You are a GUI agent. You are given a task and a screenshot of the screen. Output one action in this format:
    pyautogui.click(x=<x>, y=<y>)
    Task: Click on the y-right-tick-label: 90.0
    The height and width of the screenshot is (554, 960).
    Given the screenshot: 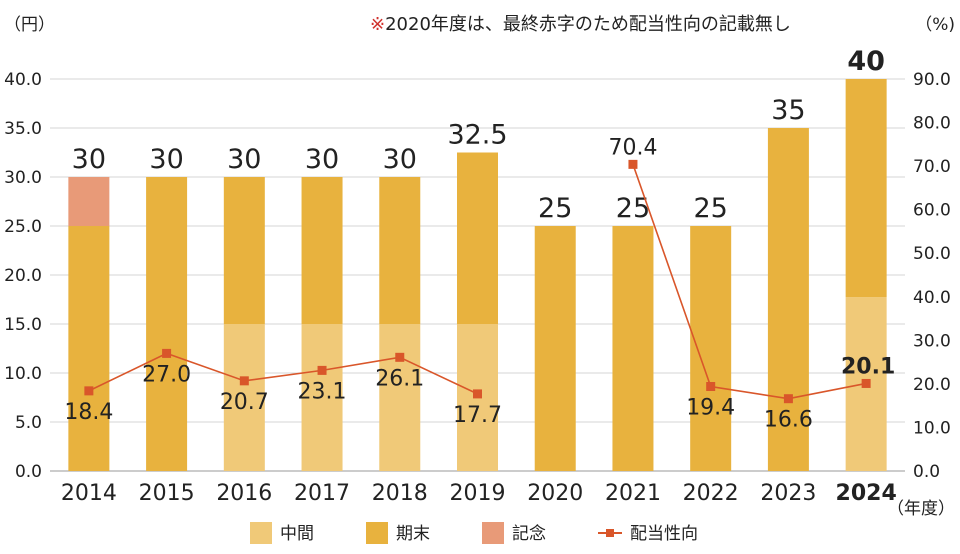 What is the action you would take?
    pyautogui.click(x=932, y=80)
    